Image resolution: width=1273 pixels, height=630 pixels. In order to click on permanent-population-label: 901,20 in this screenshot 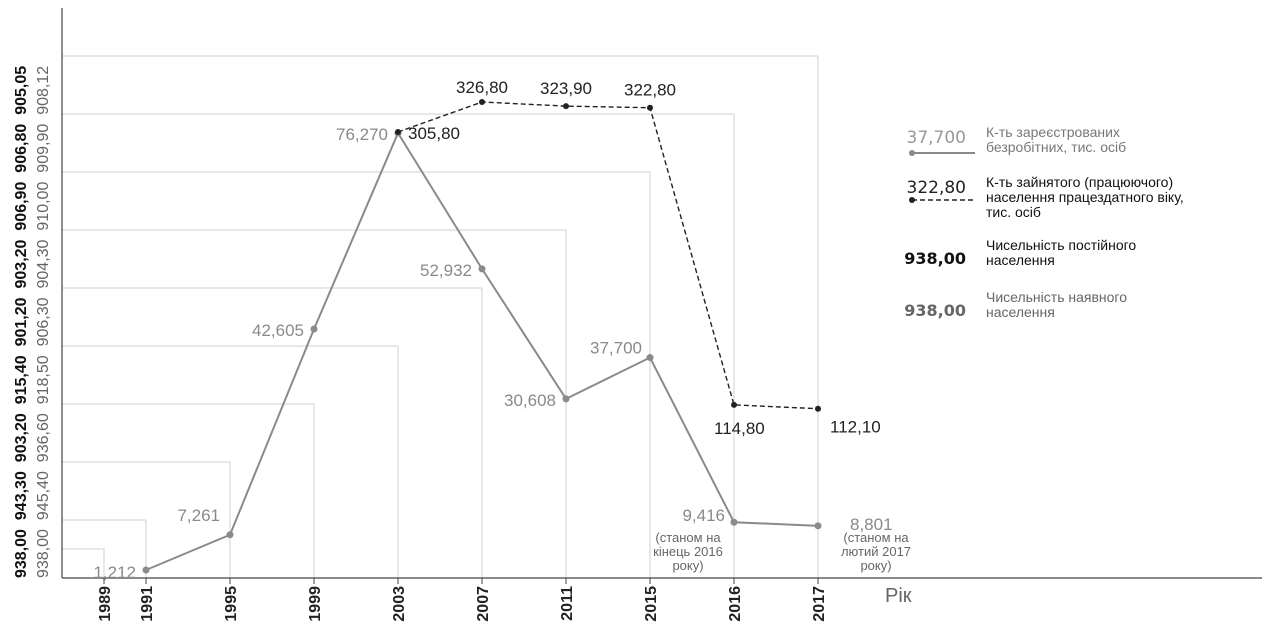, I will do `click(21, 321)`.